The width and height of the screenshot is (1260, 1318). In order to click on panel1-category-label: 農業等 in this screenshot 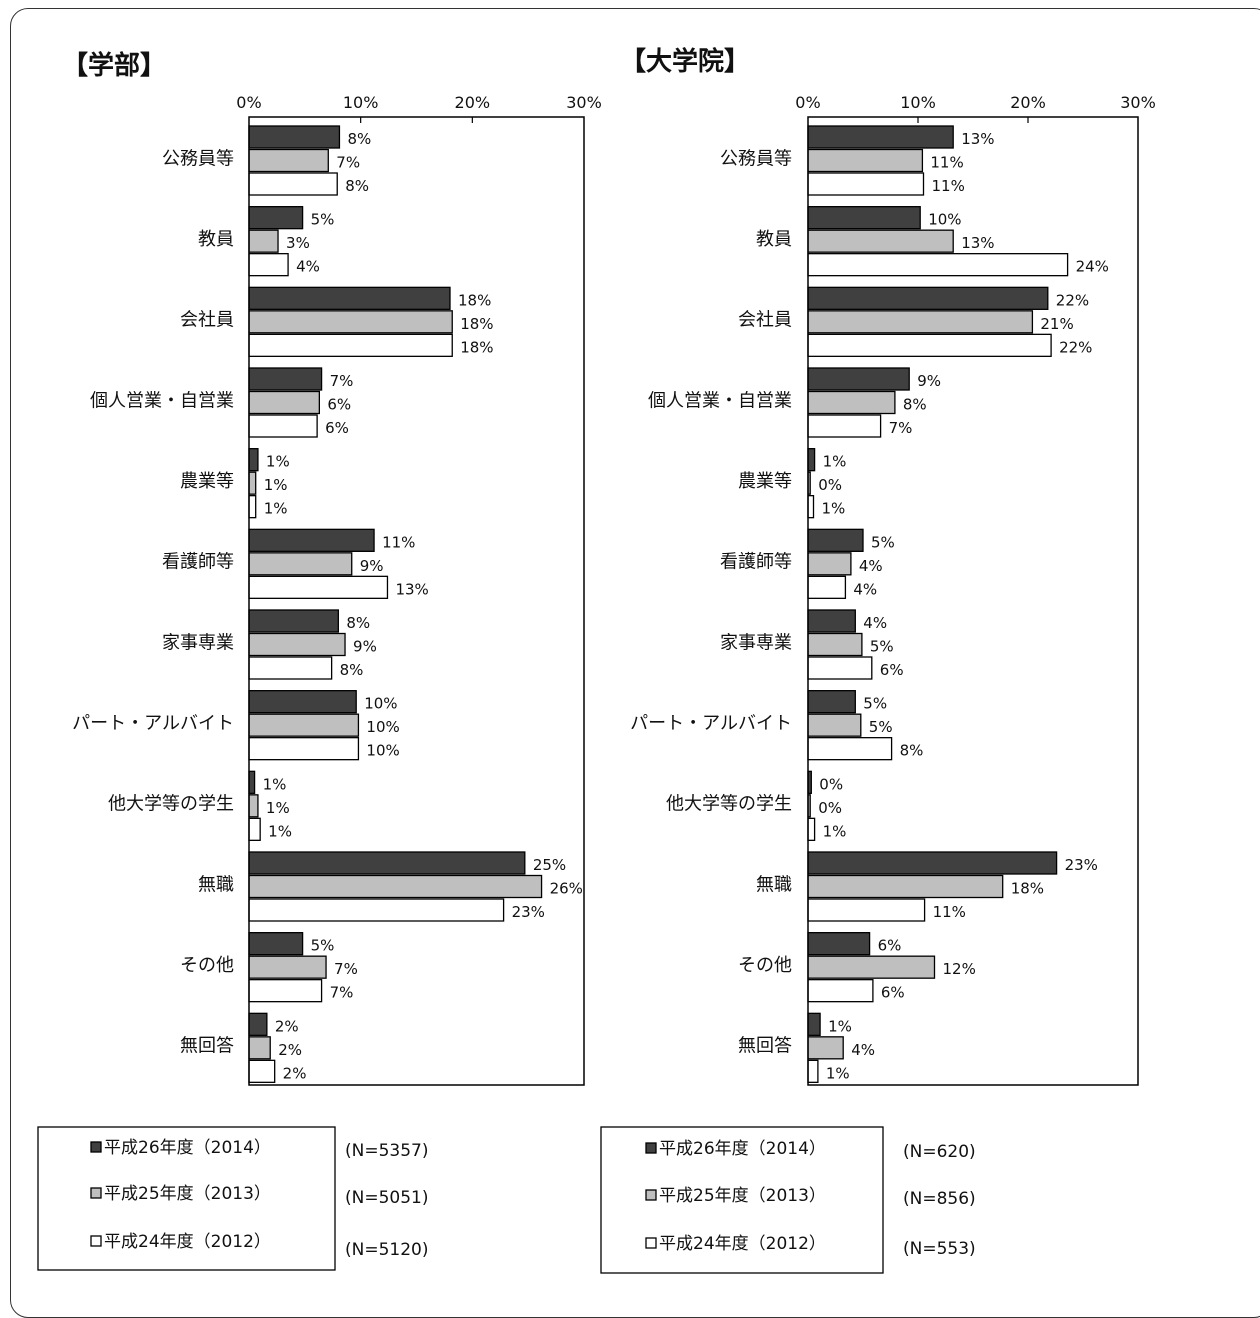, I will do `click(207, 481)`.